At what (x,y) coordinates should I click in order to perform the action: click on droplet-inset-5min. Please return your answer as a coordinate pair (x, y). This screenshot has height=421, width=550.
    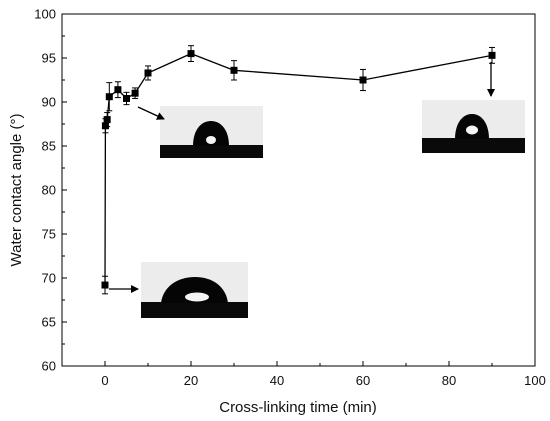
    Looking at the image, I should click on (211, 132).